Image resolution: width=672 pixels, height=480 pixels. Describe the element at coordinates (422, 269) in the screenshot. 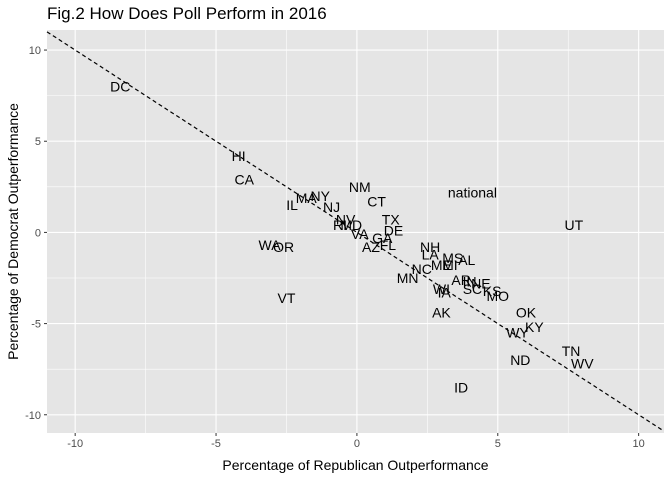

I see `point-label-nc: NC` at that location.